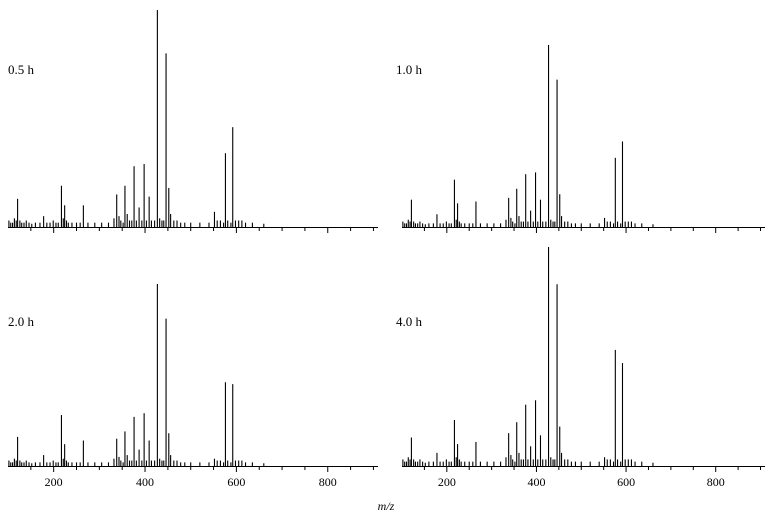  What do you see at coordinates (386, 506) in the screenshot?
I see `x-axis-label: m/z` at bounding box center [386, 506].